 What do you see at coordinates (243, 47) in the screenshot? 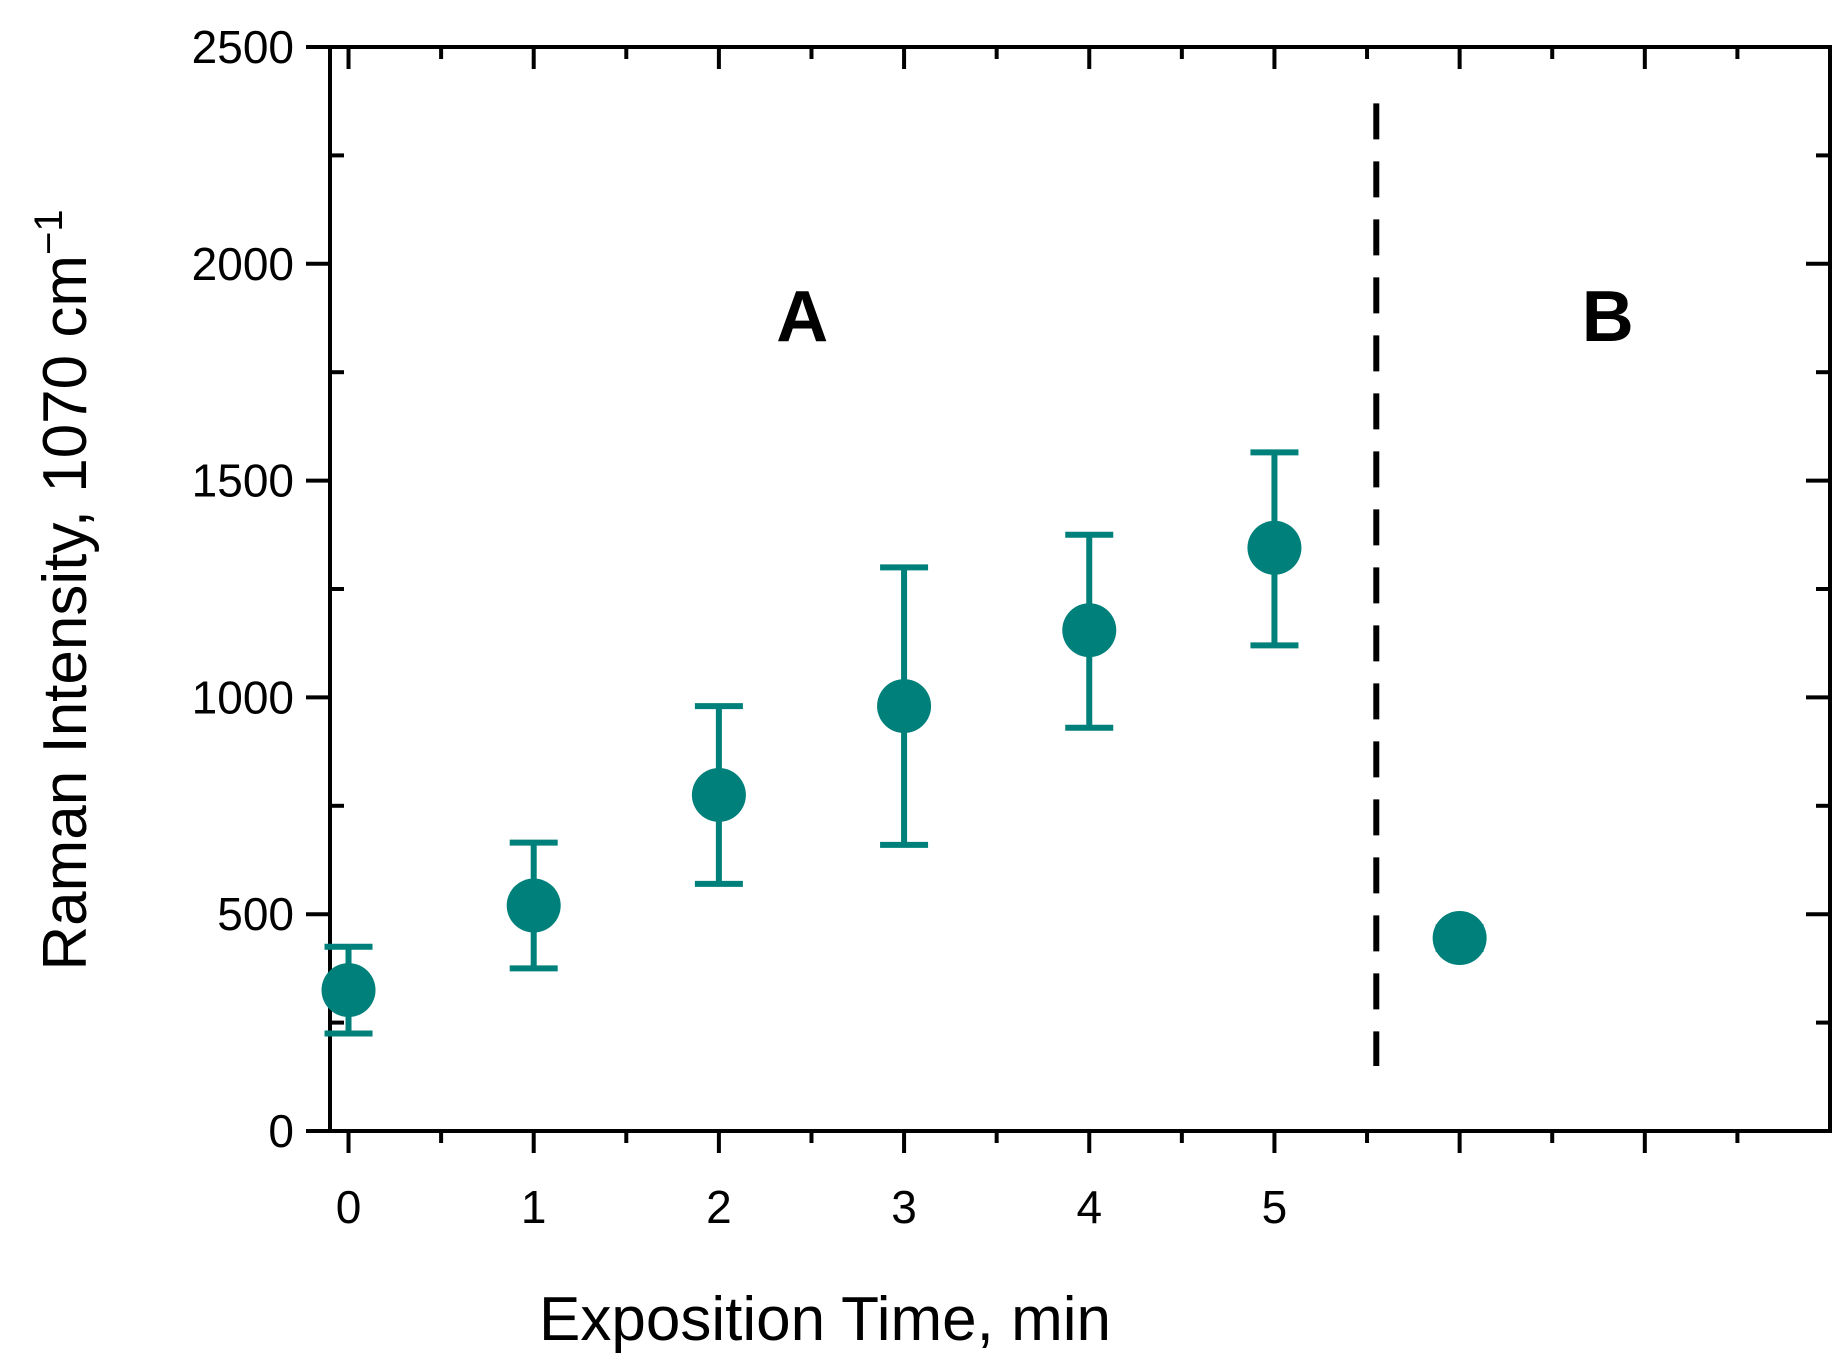
I see `y-tick-label: 2500` at bounding box center [243, 47].